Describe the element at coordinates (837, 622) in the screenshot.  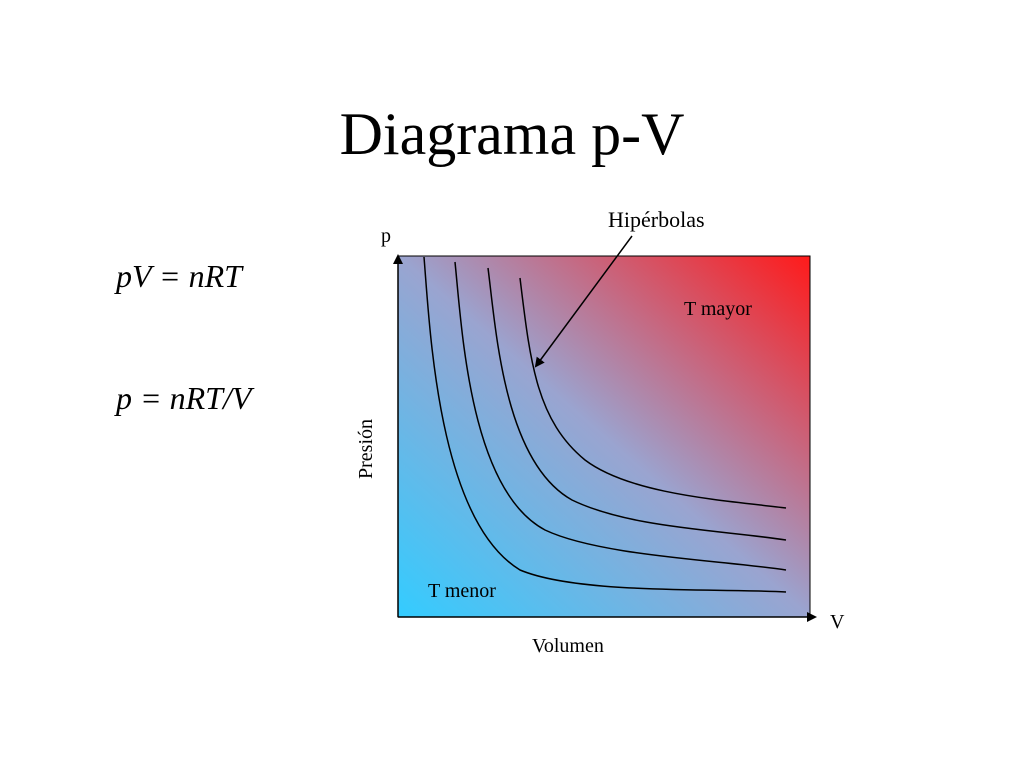
I see `x-axis-symbol: V` at that location.